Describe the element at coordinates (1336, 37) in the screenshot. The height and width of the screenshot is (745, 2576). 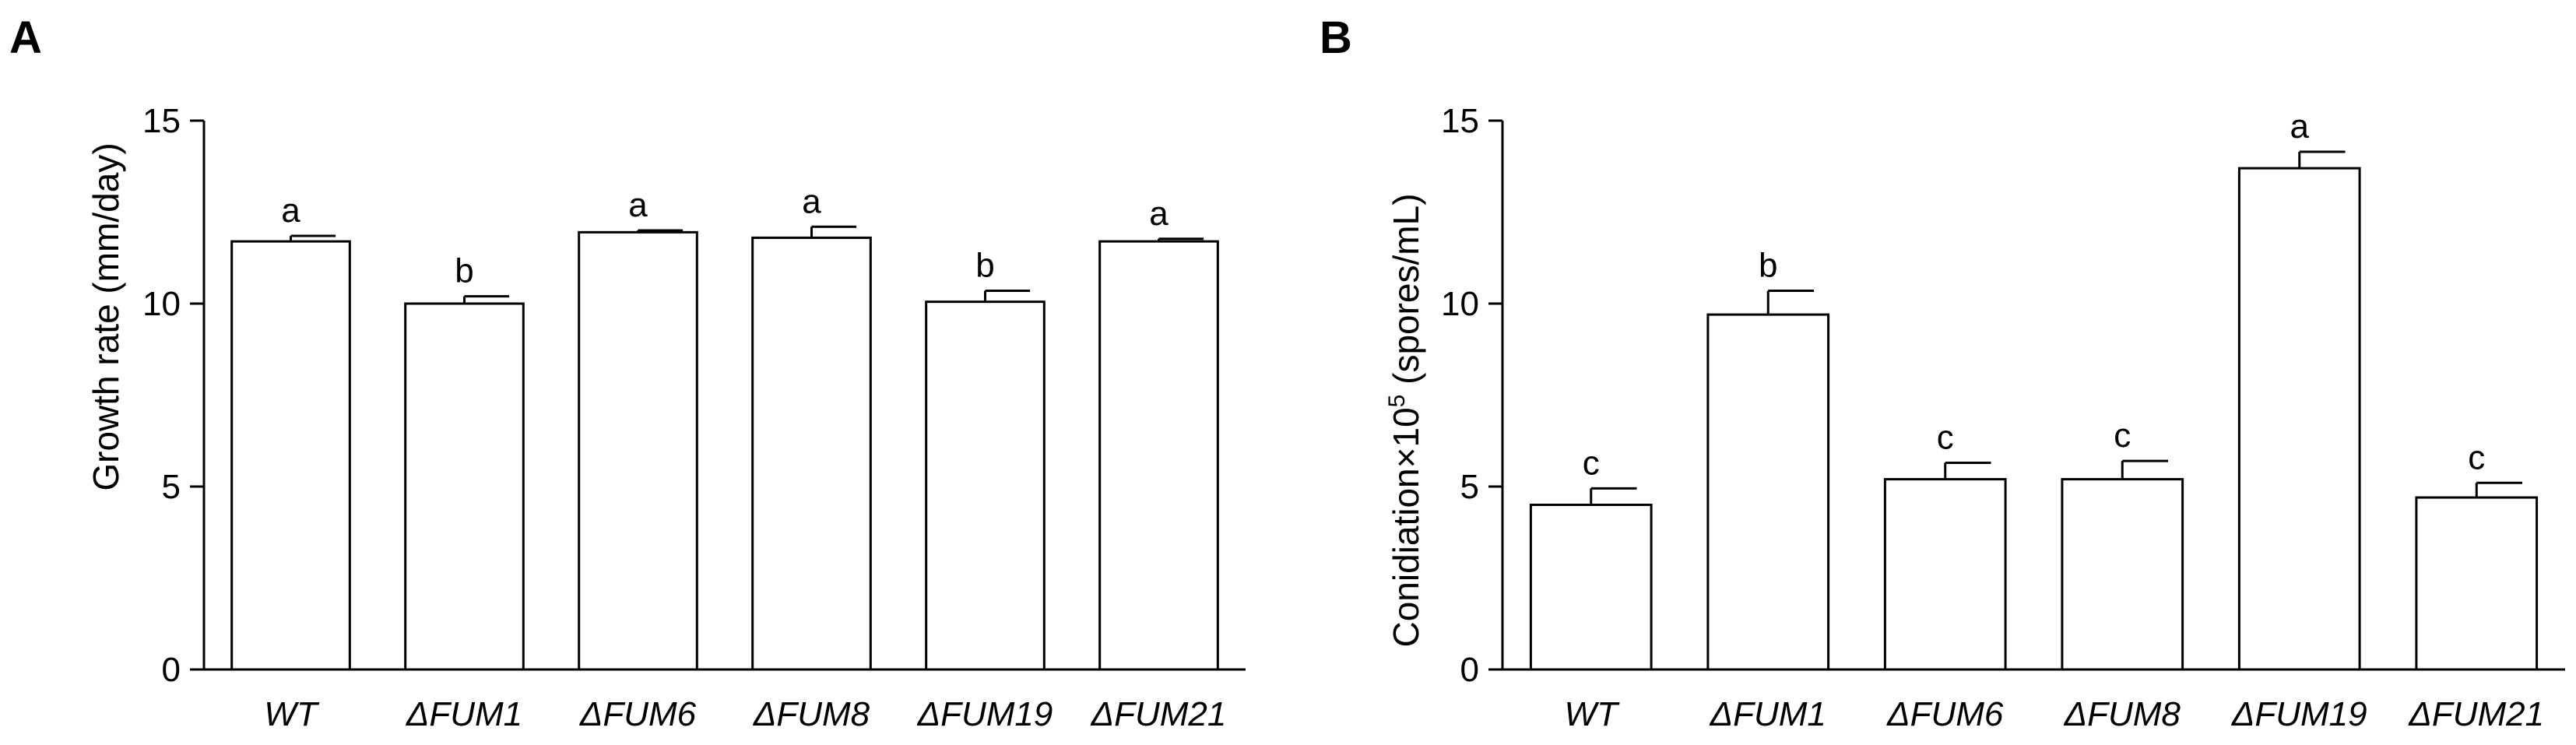
I see `panel-b-label: B` at that location.